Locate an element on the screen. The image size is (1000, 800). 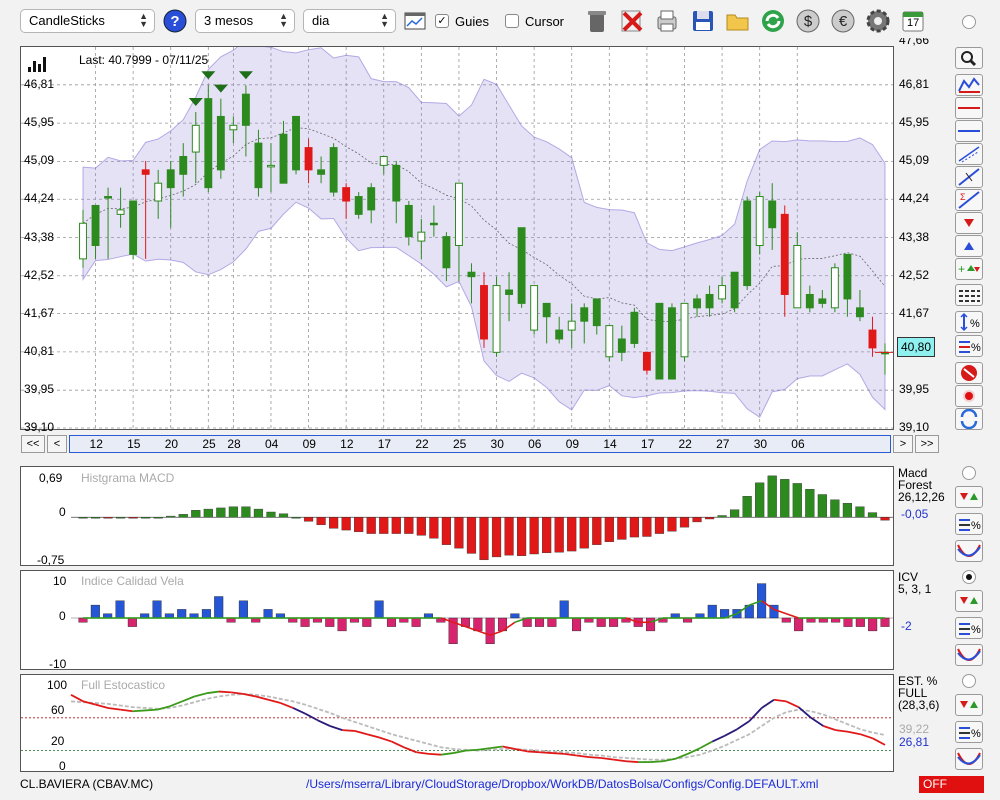
refresh-button is located at coordinates (773, 21).